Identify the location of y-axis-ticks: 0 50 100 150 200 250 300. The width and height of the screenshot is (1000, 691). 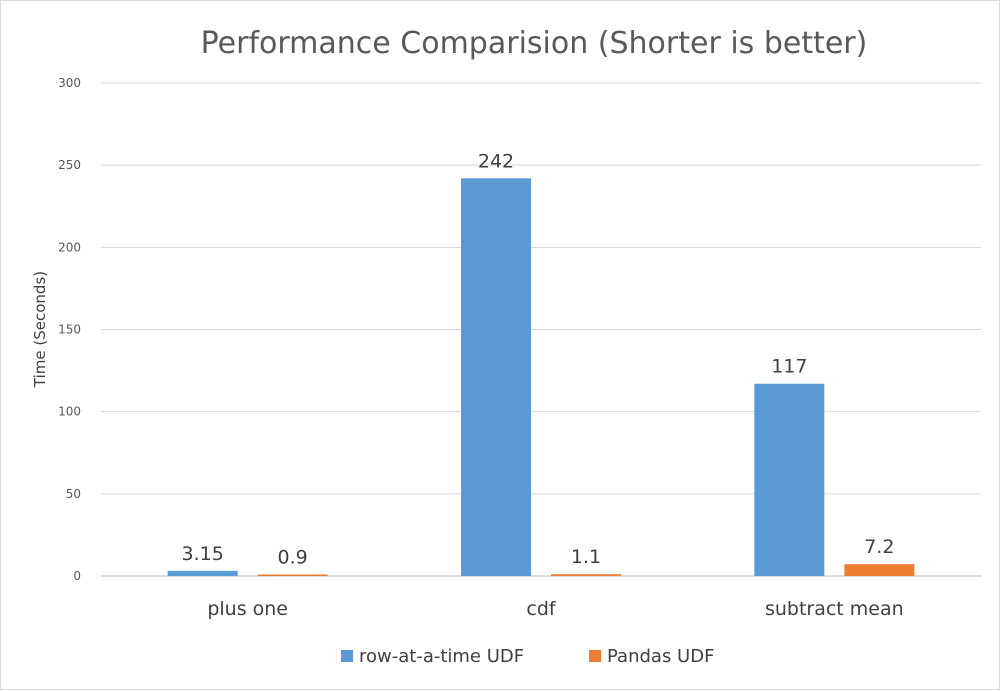
(69, 329).